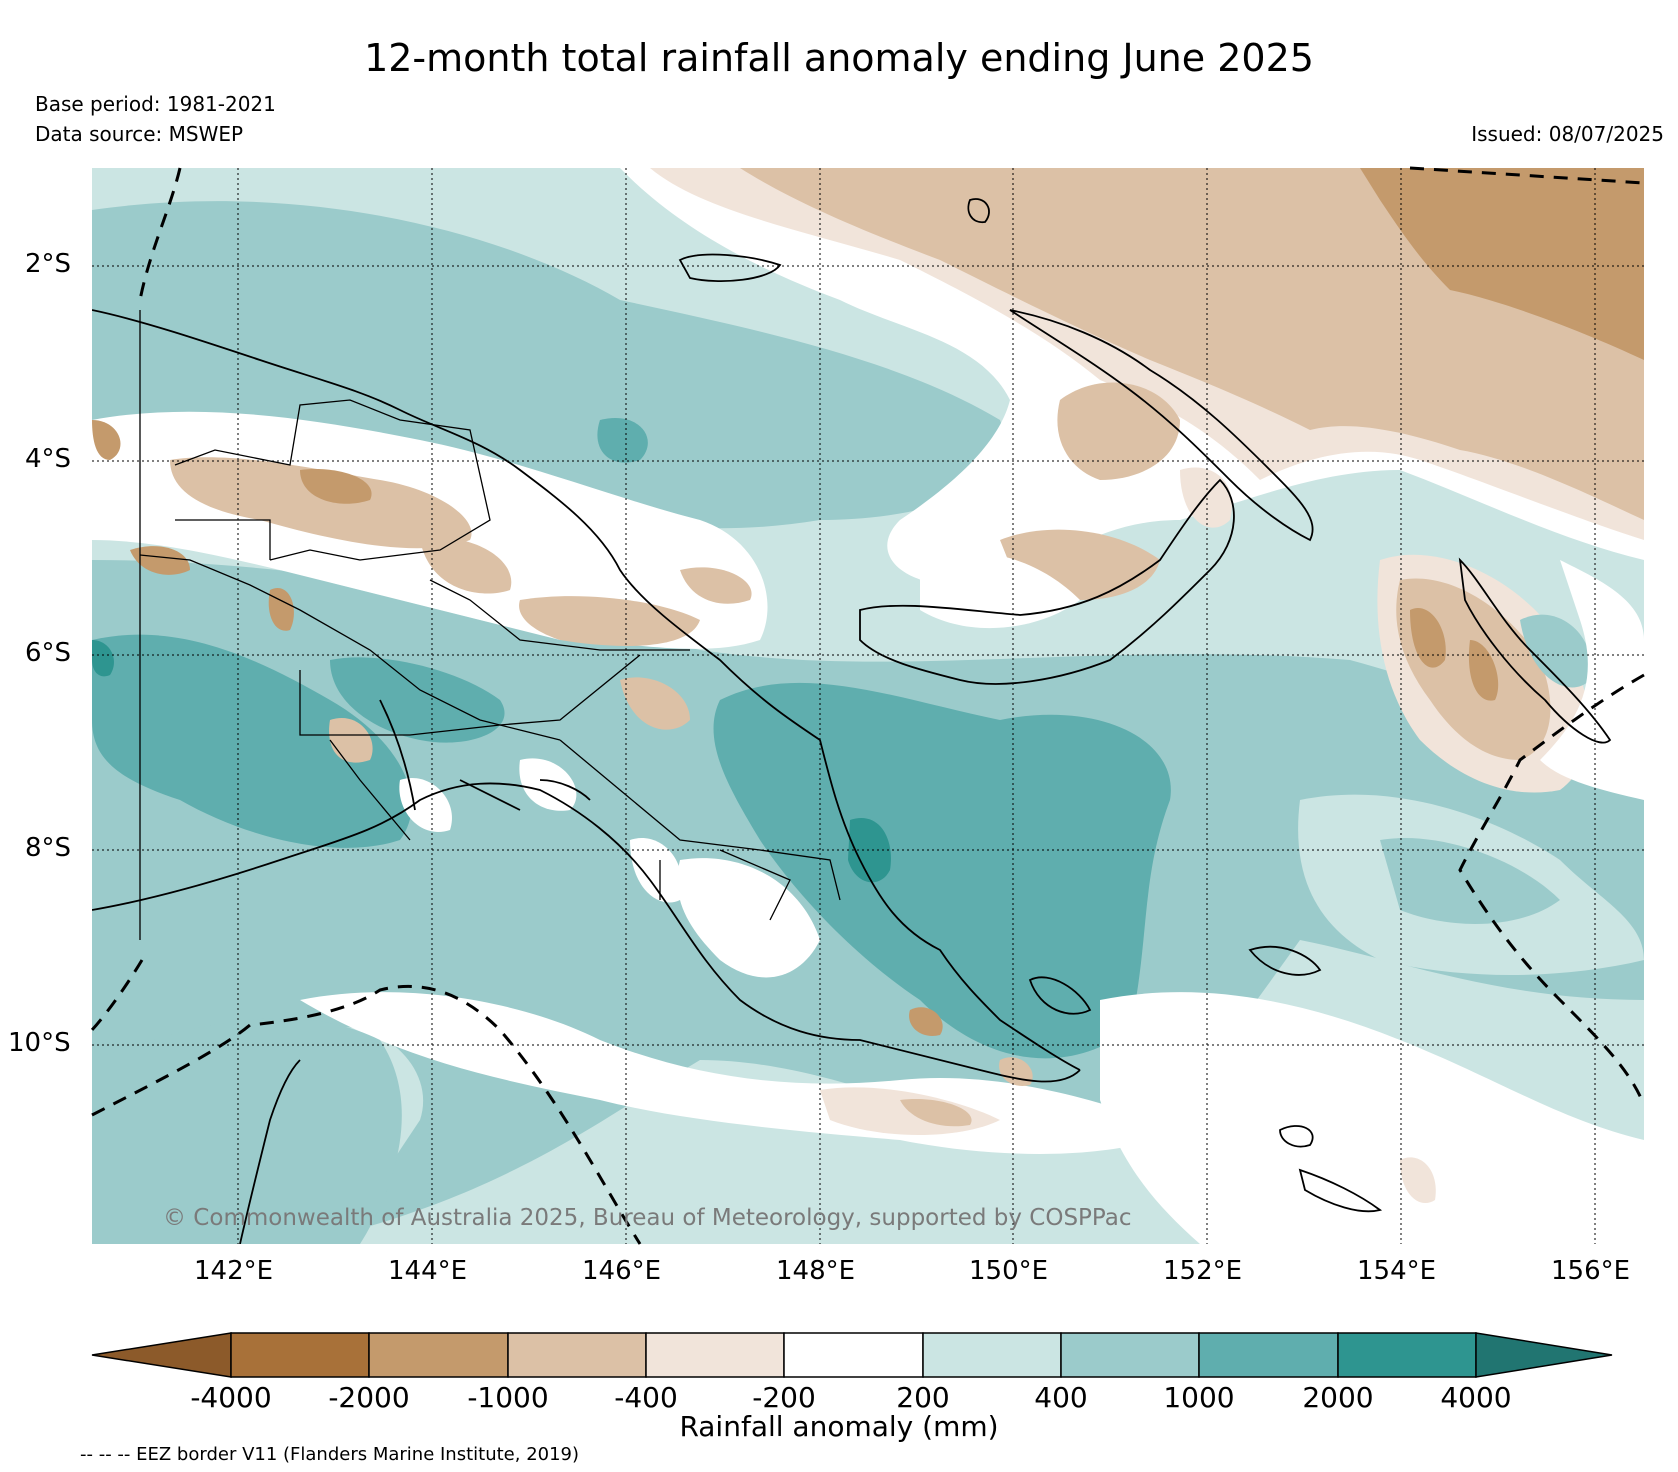  Describe the element at coordinates (508, 1397) in the screenshot. I see `colorbar-tick: -1000` at that location.